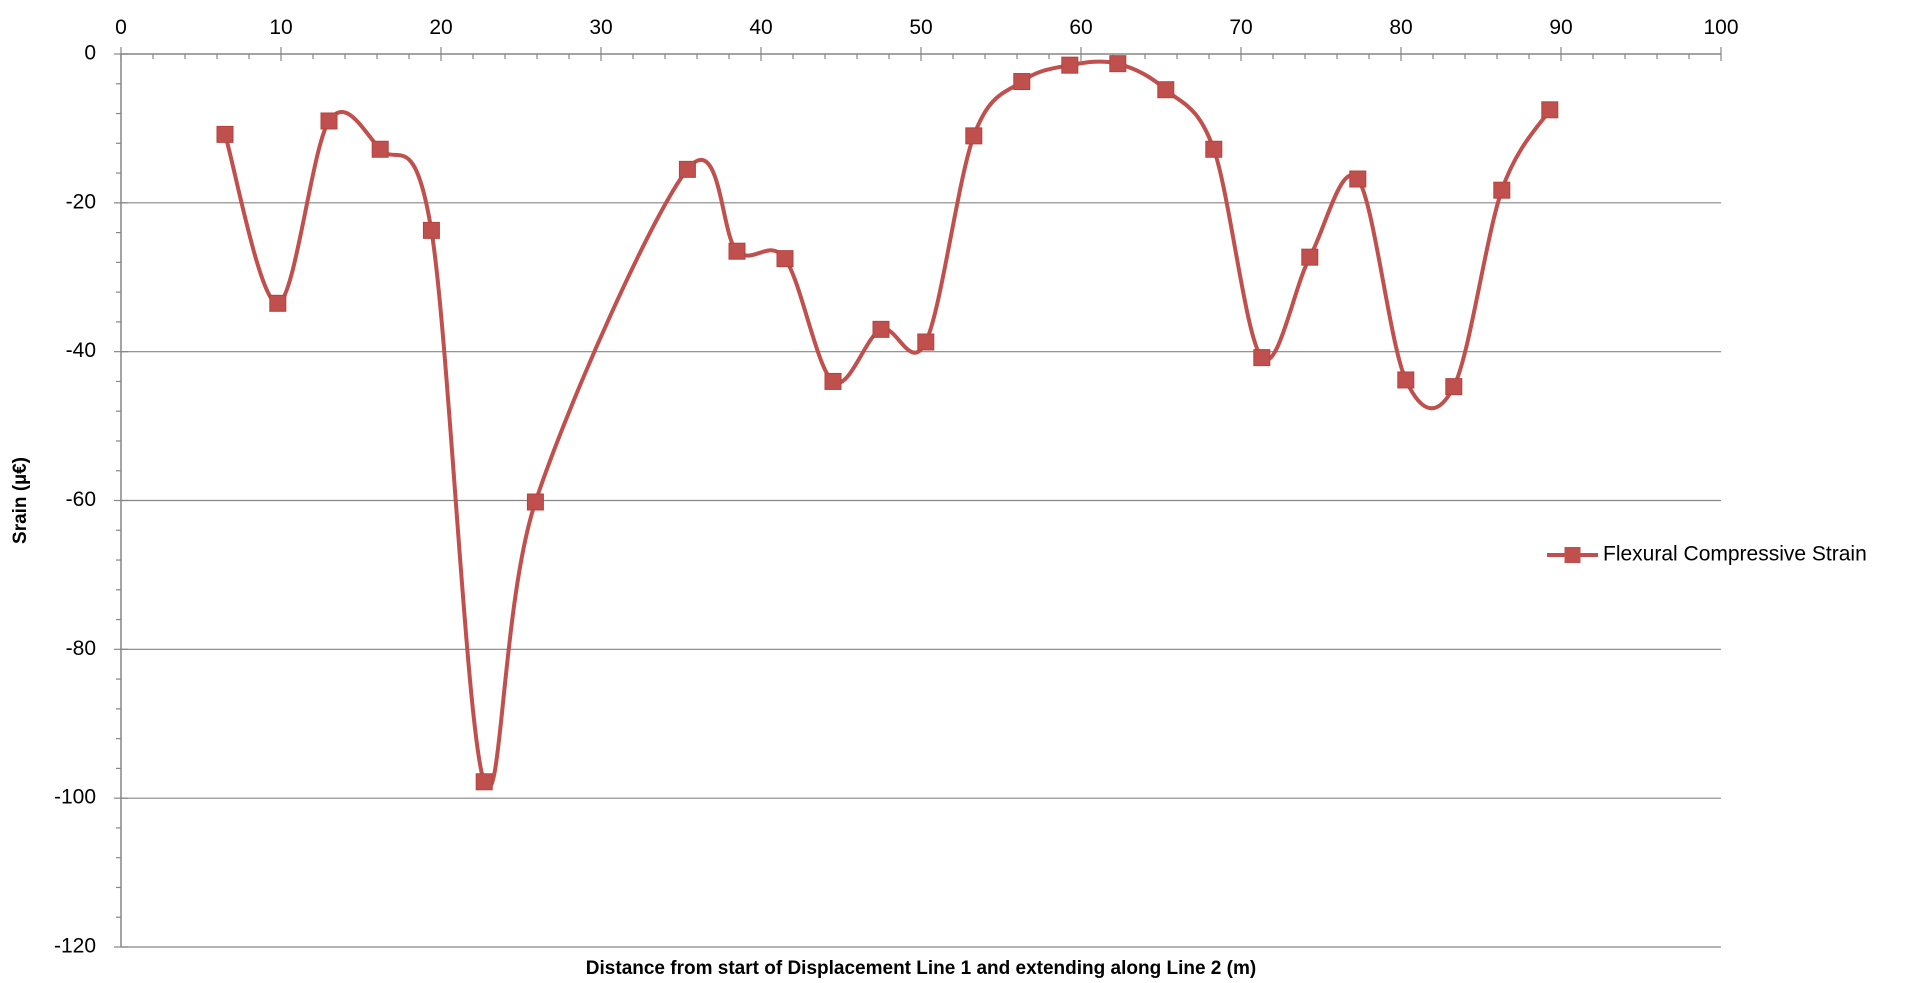 Image resolution: width=1919 pixels, height=983 pixels. Describe the element at coordinates (20, 500) in the screenshot. I see `y-axis-title: Srain (µ€)` at that location.